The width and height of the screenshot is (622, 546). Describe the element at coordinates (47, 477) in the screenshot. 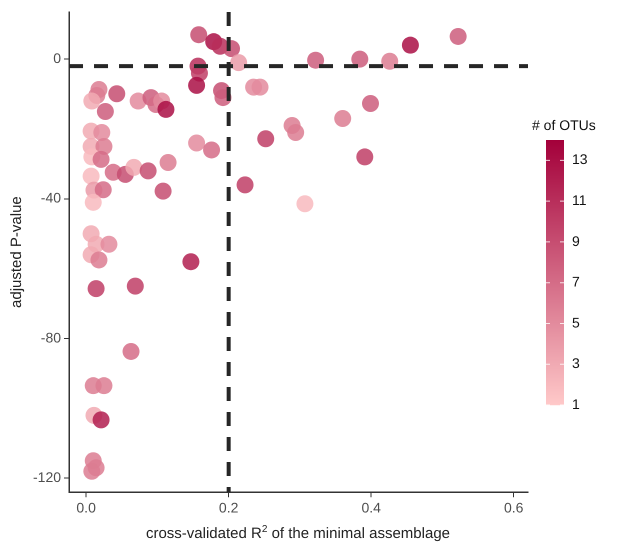

I see `y-tick-label: -120` at that location.